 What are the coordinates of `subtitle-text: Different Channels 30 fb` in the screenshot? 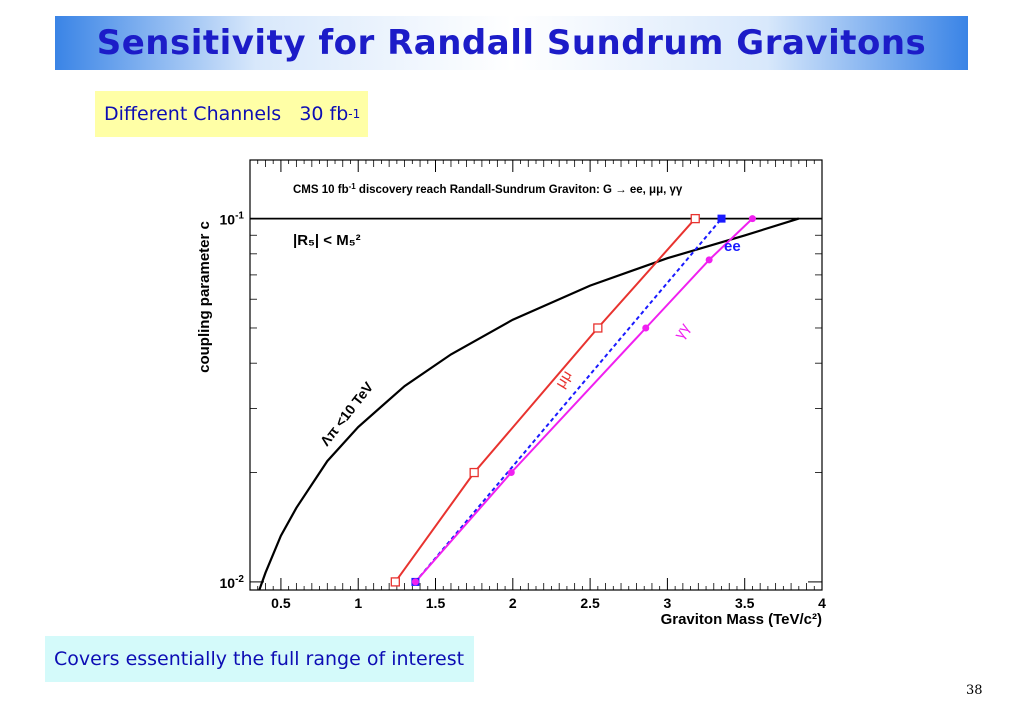 It's located at (226, 114).